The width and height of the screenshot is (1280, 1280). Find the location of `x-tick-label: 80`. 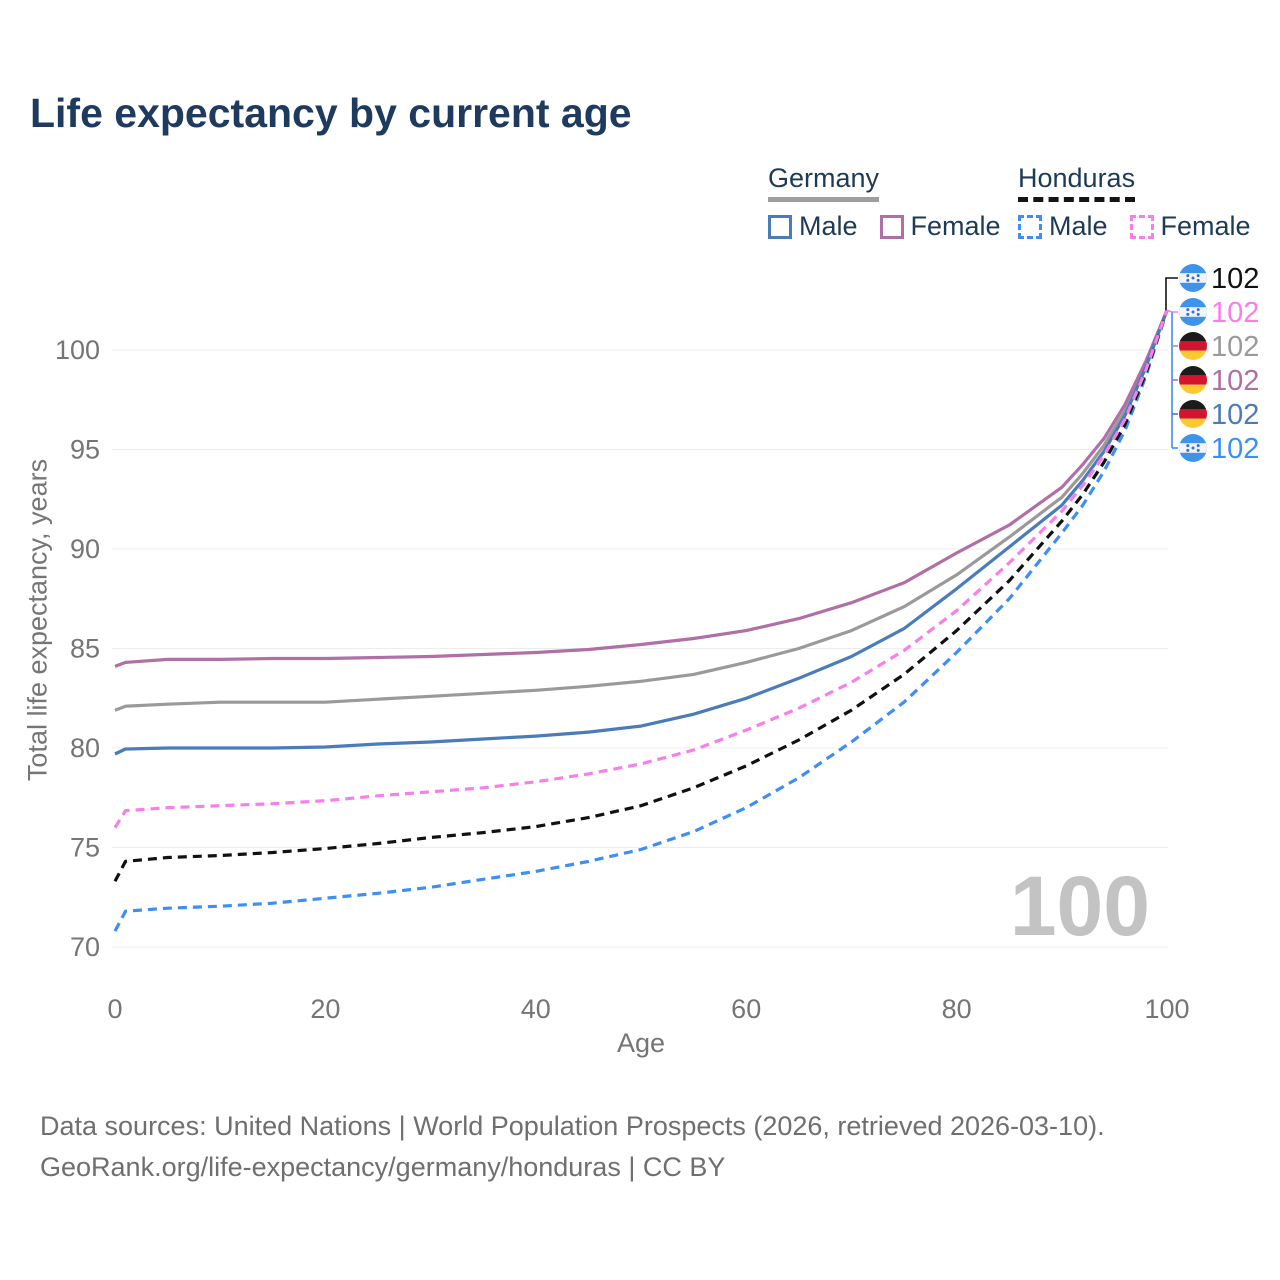

x-tick-label: 80 is located at coordinates (957, 1009).